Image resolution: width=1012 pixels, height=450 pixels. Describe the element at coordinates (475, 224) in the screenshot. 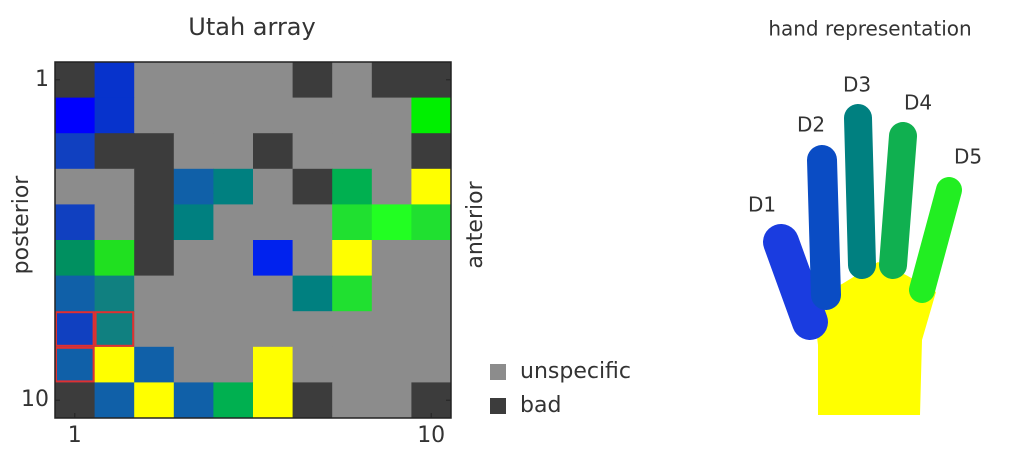

I see `y2-axis-label: anterior` at that location.